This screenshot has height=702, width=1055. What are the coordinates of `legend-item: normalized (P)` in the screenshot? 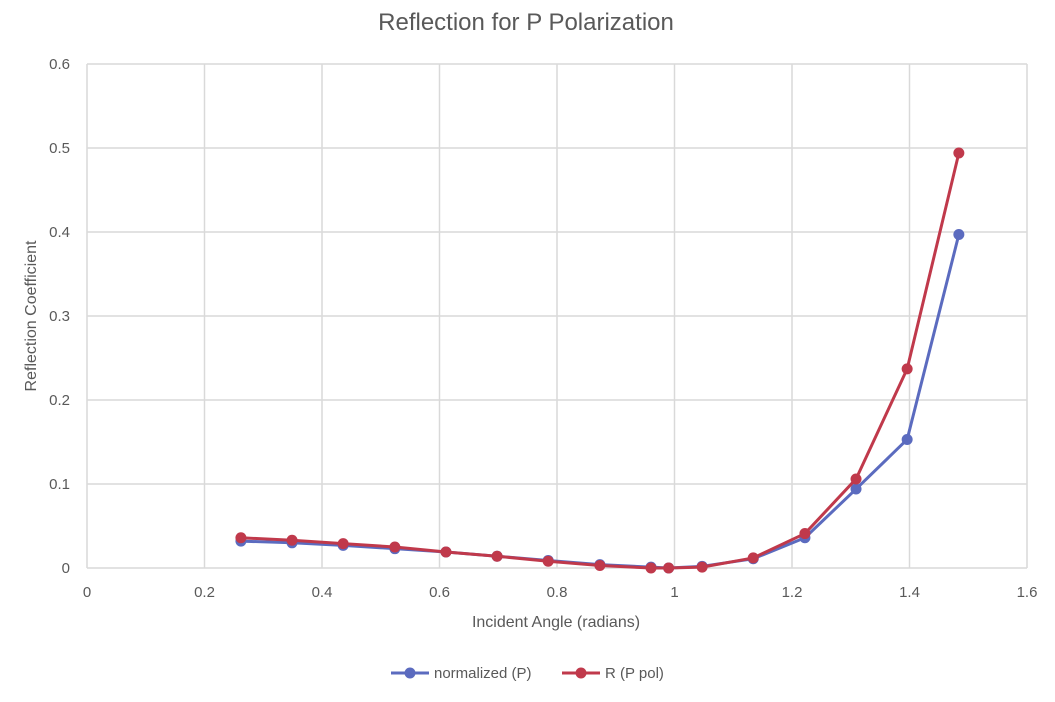 It's located at (461, 673).